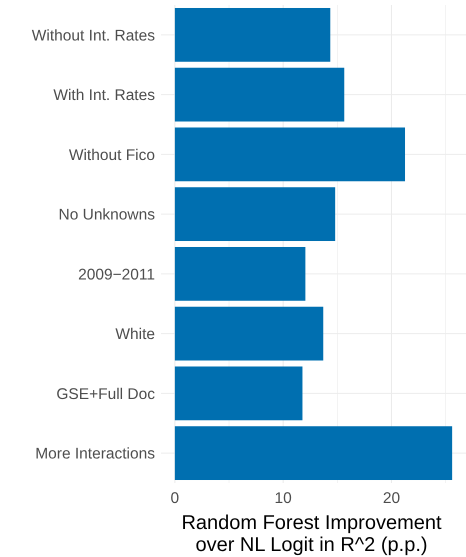 The height and width of the screenshot is (557, 466). I want to click on x-axis-title: Random Forest Improvement over NL Logit in R^2 (p.p.), so click(311, 534).